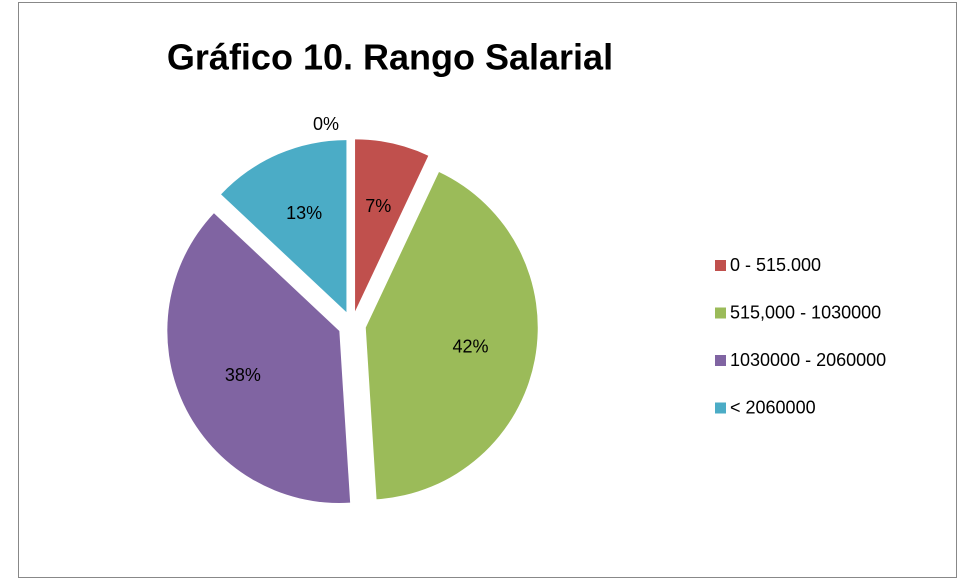  Describe the element at coordinates (243, 375) in the screenshot. I see `data-label: 38%` at that location.